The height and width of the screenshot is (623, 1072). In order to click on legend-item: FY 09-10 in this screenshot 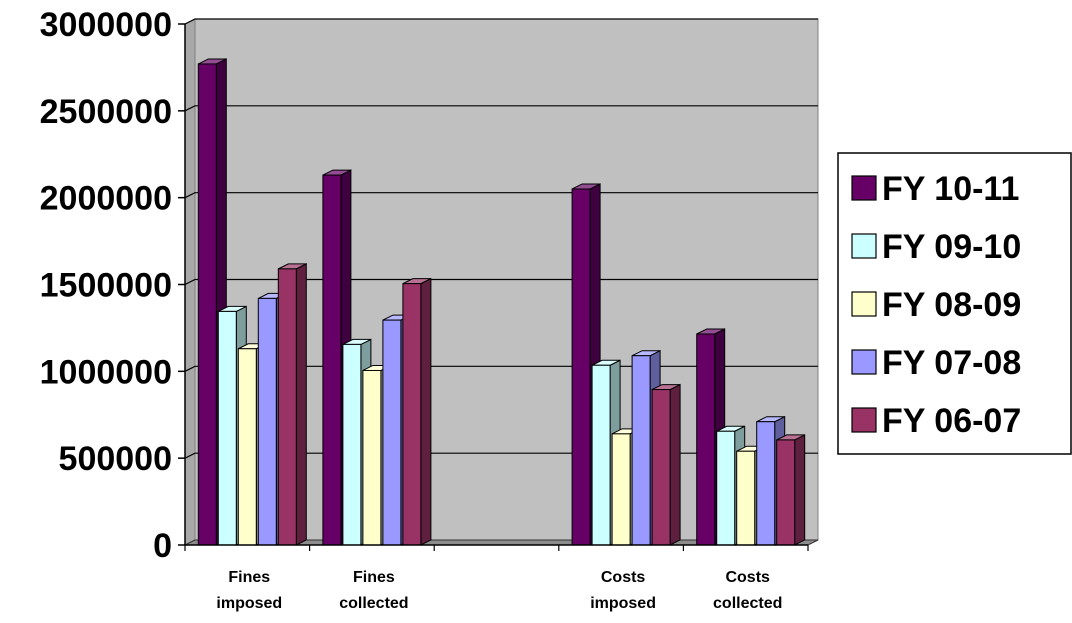, I will do `click(936, 247)`.